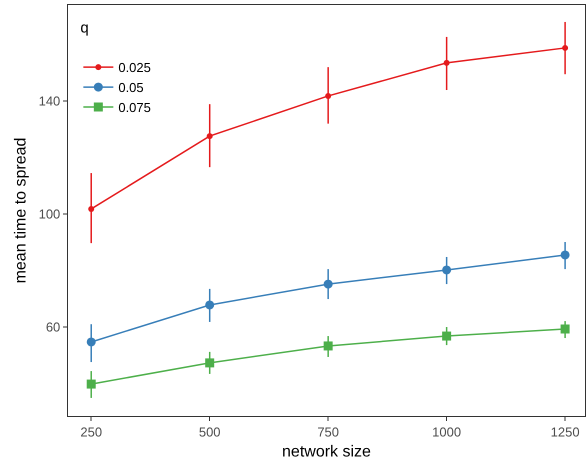  What do you see at coordinates (134, 68) in the screenshot?
I see `legend-label: 0.025` at bounding box center [134, 68].